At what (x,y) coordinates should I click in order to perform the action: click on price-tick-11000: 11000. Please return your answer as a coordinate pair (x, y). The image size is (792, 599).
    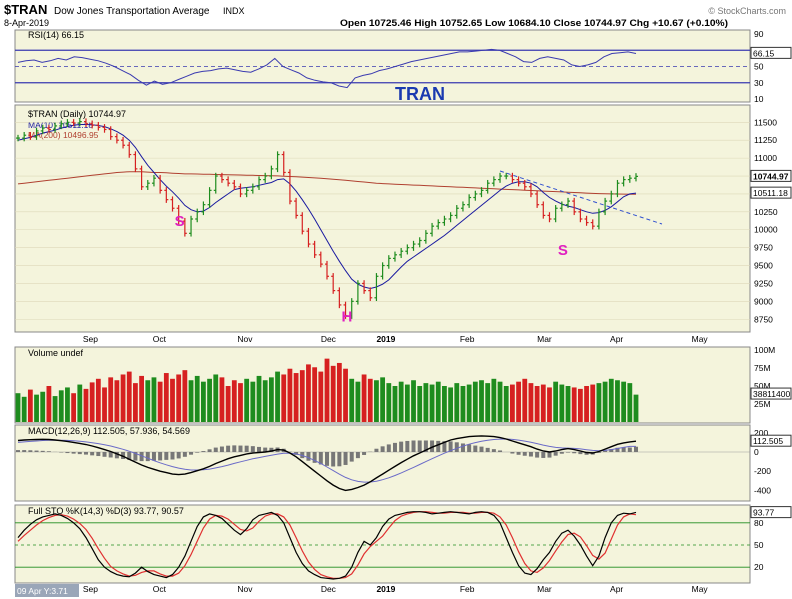
    Looking at the image, I should click on (765, 158).